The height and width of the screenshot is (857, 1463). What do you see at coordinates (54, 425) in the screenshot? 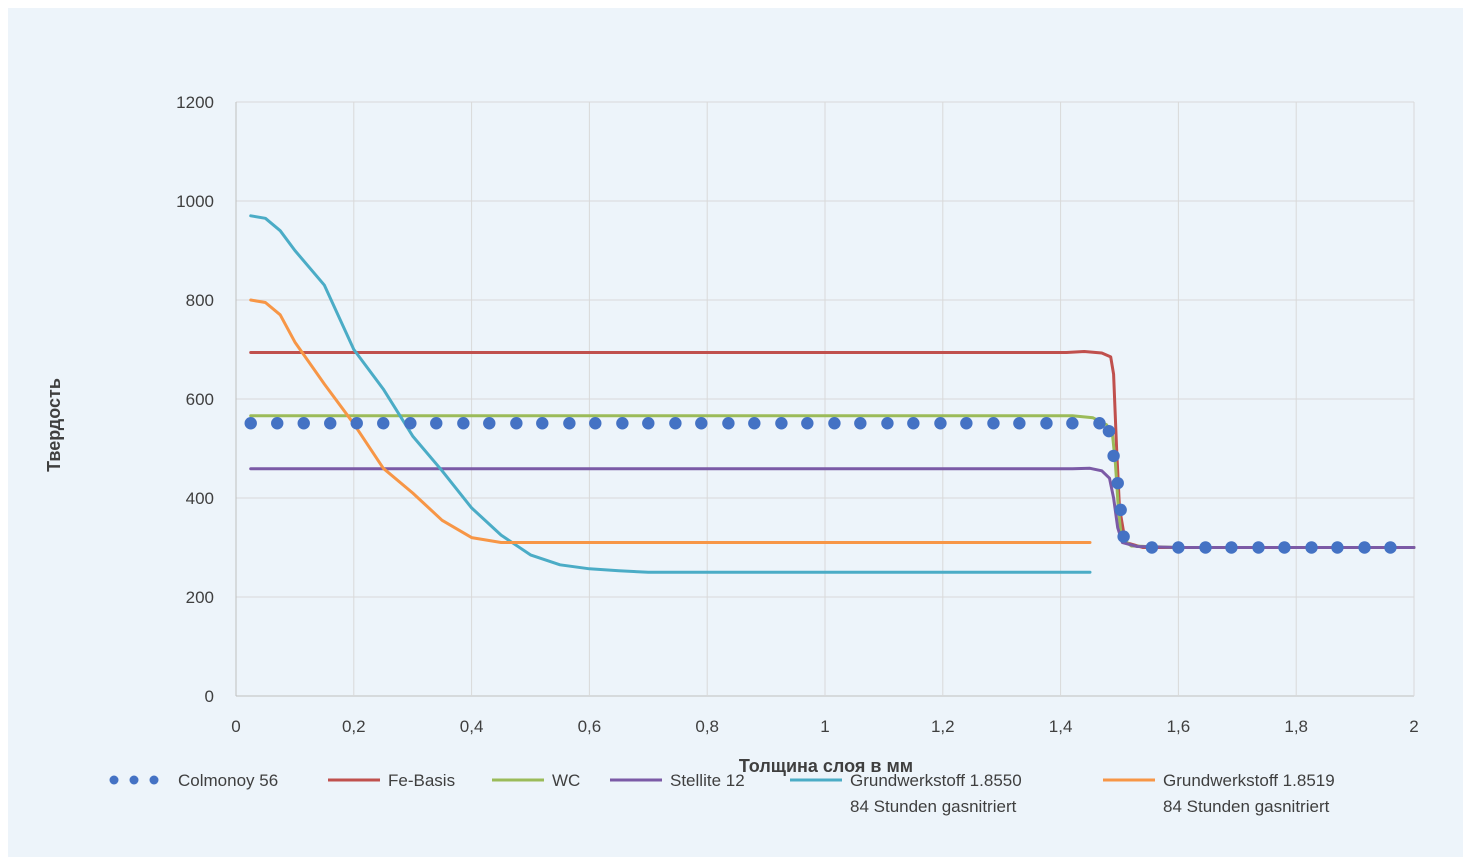
I see `y-axis-title: Твердость` at bounding box center [54, 425].